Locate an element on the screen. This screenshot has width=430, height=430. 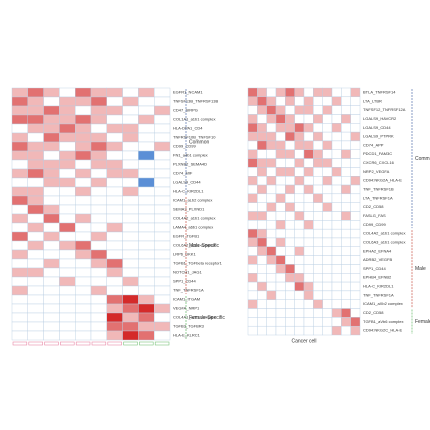
row-label: HLA-E_KLRC1 is located at coordinates (187, 335).